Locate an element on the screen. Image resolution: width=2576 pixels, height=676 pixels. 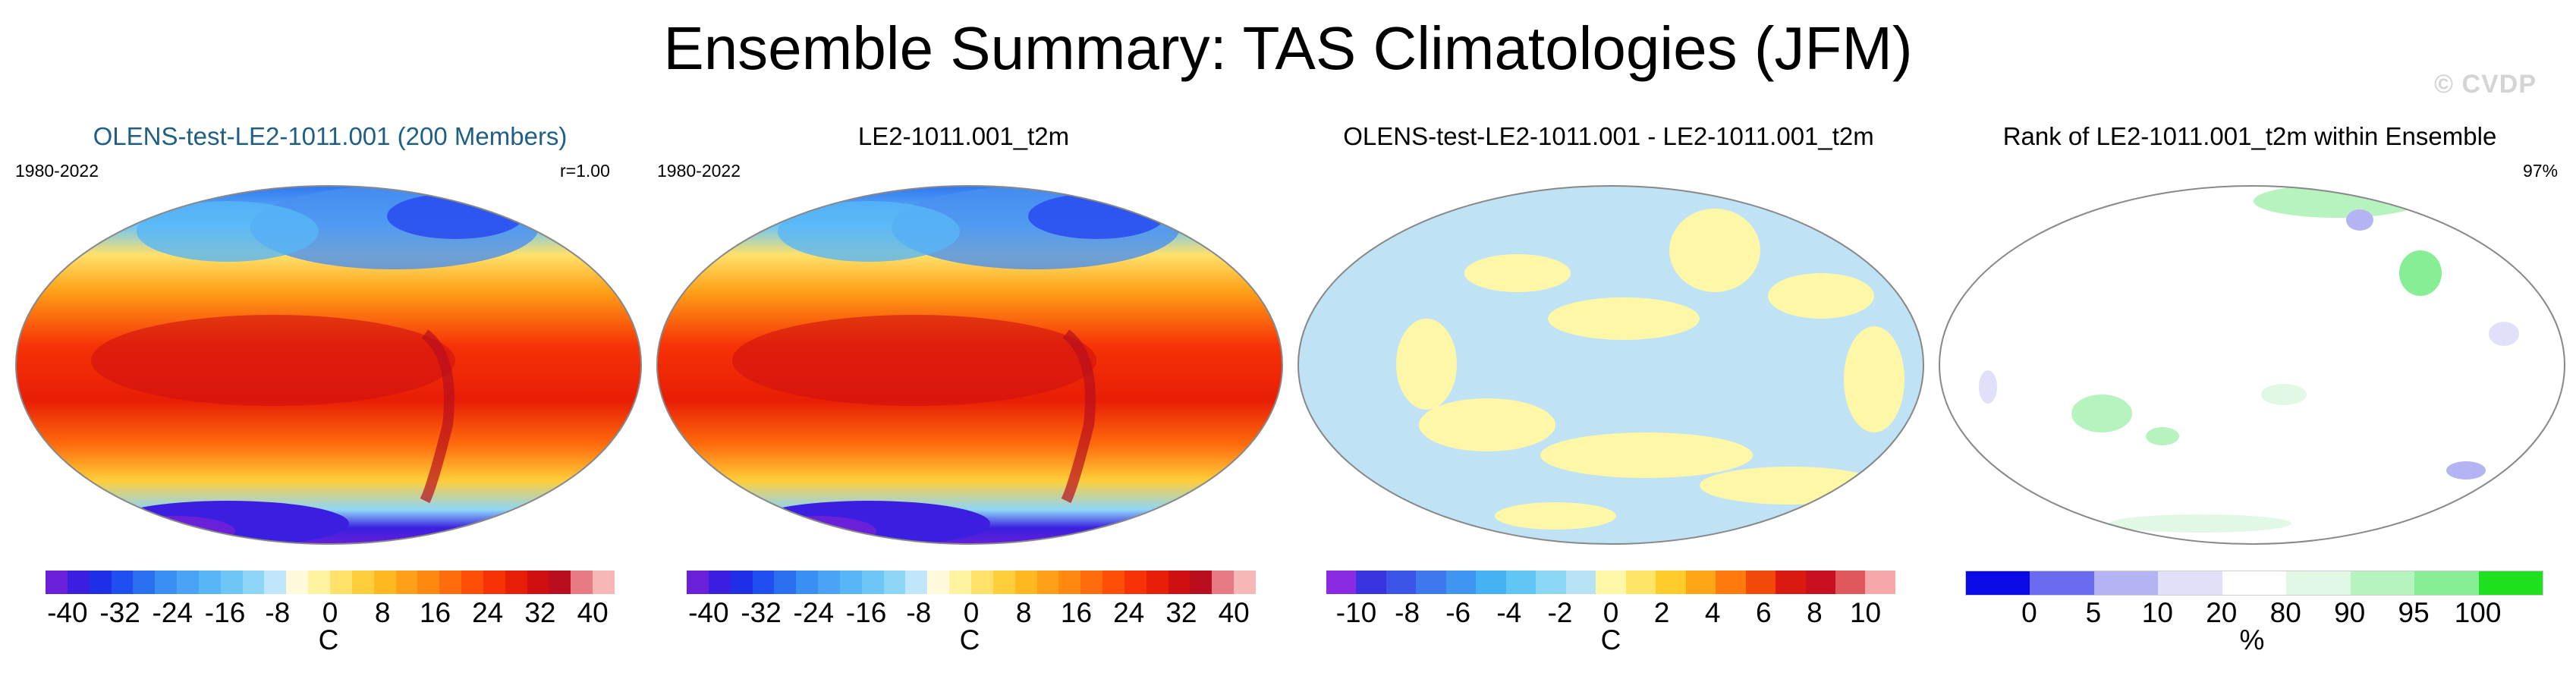
colorbar-2-tick-label: -16 is located at coordinates (866, 612).